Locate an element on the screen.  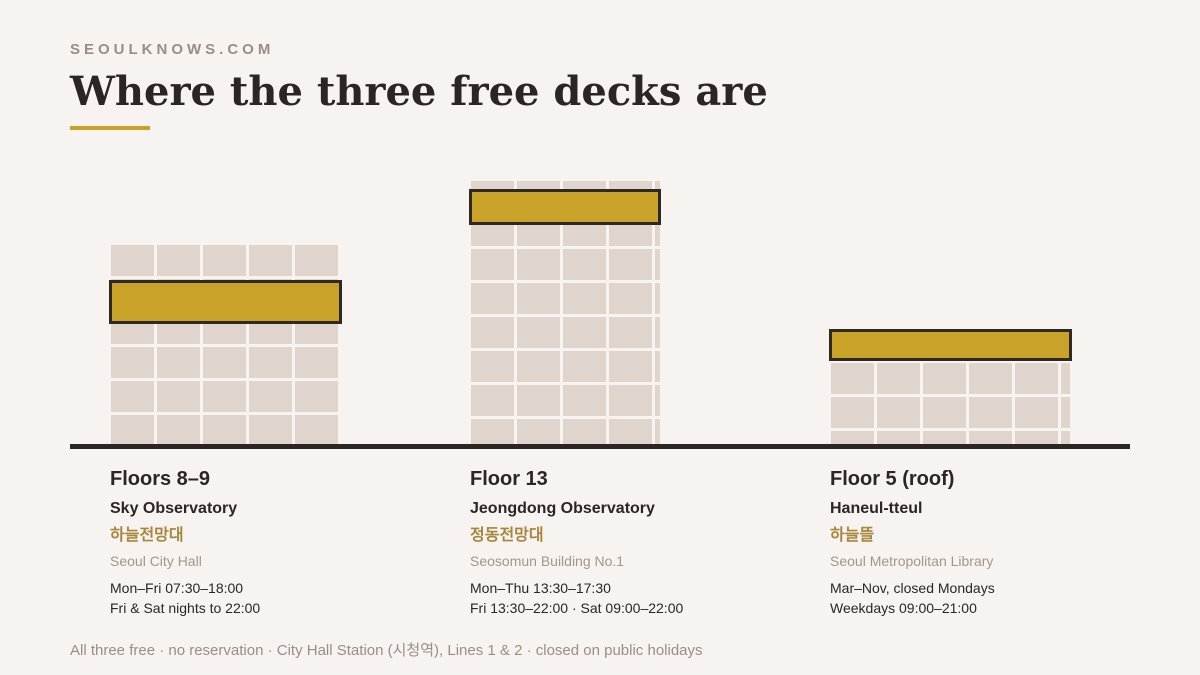
deck-marker-sky-observatory is located at coordinates (225, 302).